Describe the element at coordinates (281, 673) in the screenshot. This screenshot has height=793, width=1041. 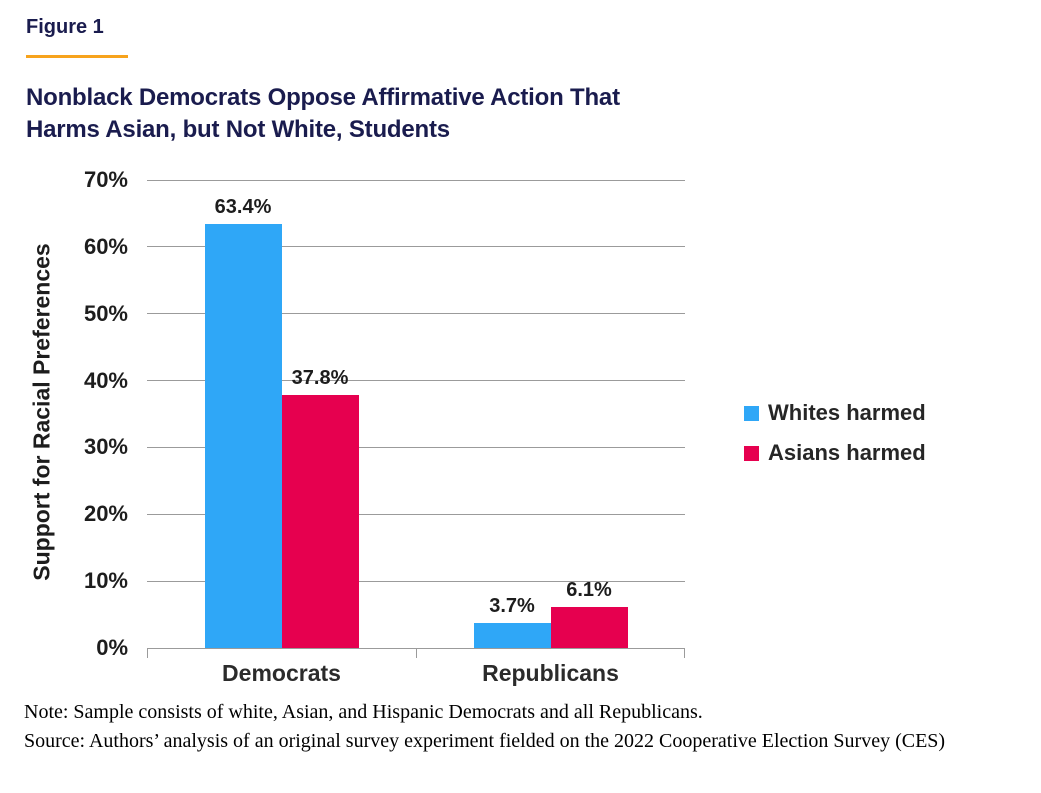
I see `x-axis-label-democrats: Democrats` at that location.